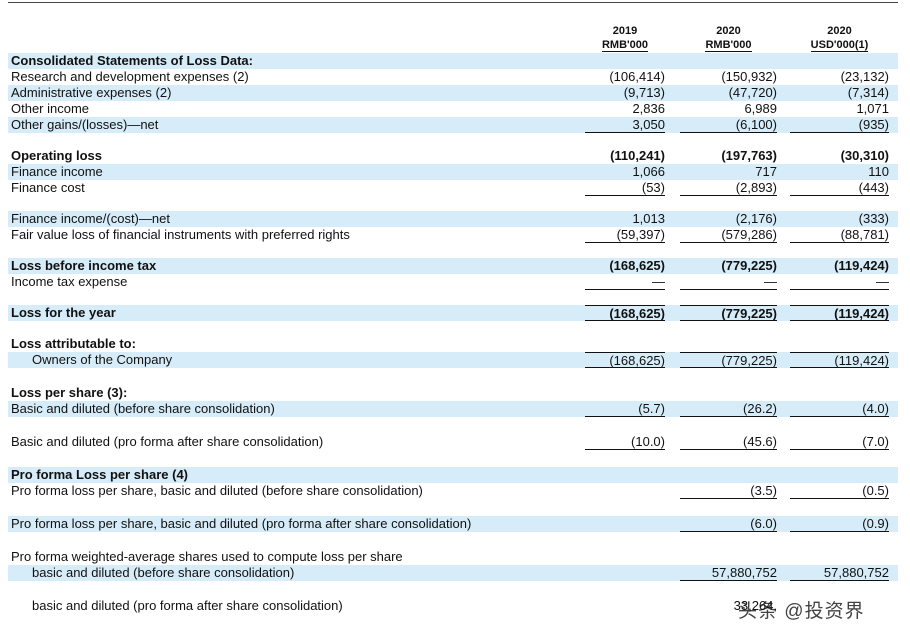 The width and height of the screenshot is (910, 641). Describe the element at coordinates (637, 76) in the screenshot. I see `cell-value: (106,414)` at that location.